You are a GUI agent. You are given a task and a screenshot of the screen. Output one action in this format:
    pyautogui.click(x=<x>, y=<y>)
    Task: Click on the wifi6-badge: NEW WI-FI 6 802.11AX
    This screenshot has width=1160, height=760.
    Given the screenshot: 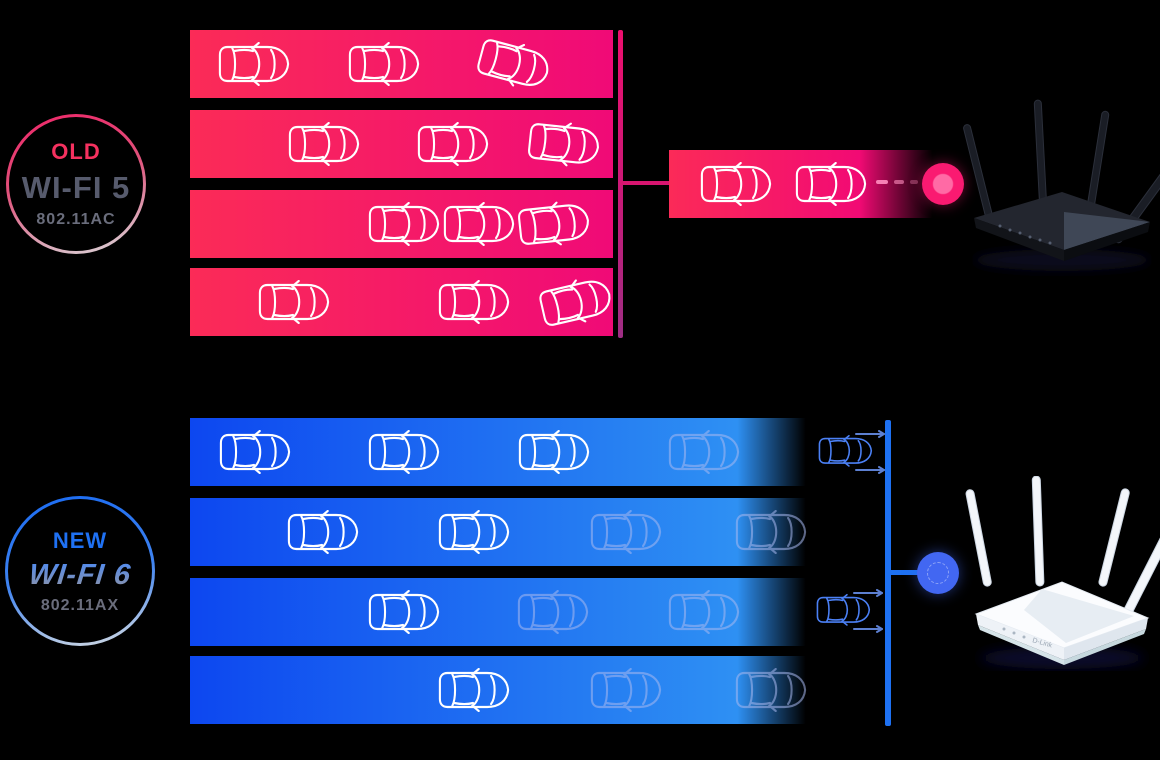 What is the action you would take?
    pyautogui.click(x=80, y=571)
    